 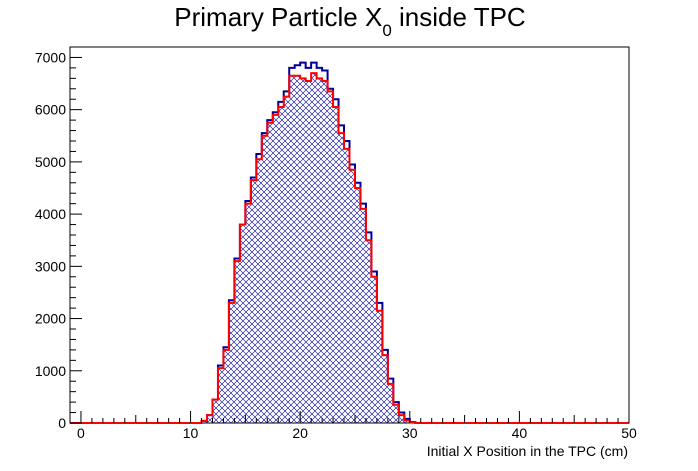 I want to click on y-tick-label: 5000, so click(x=50, y=162).